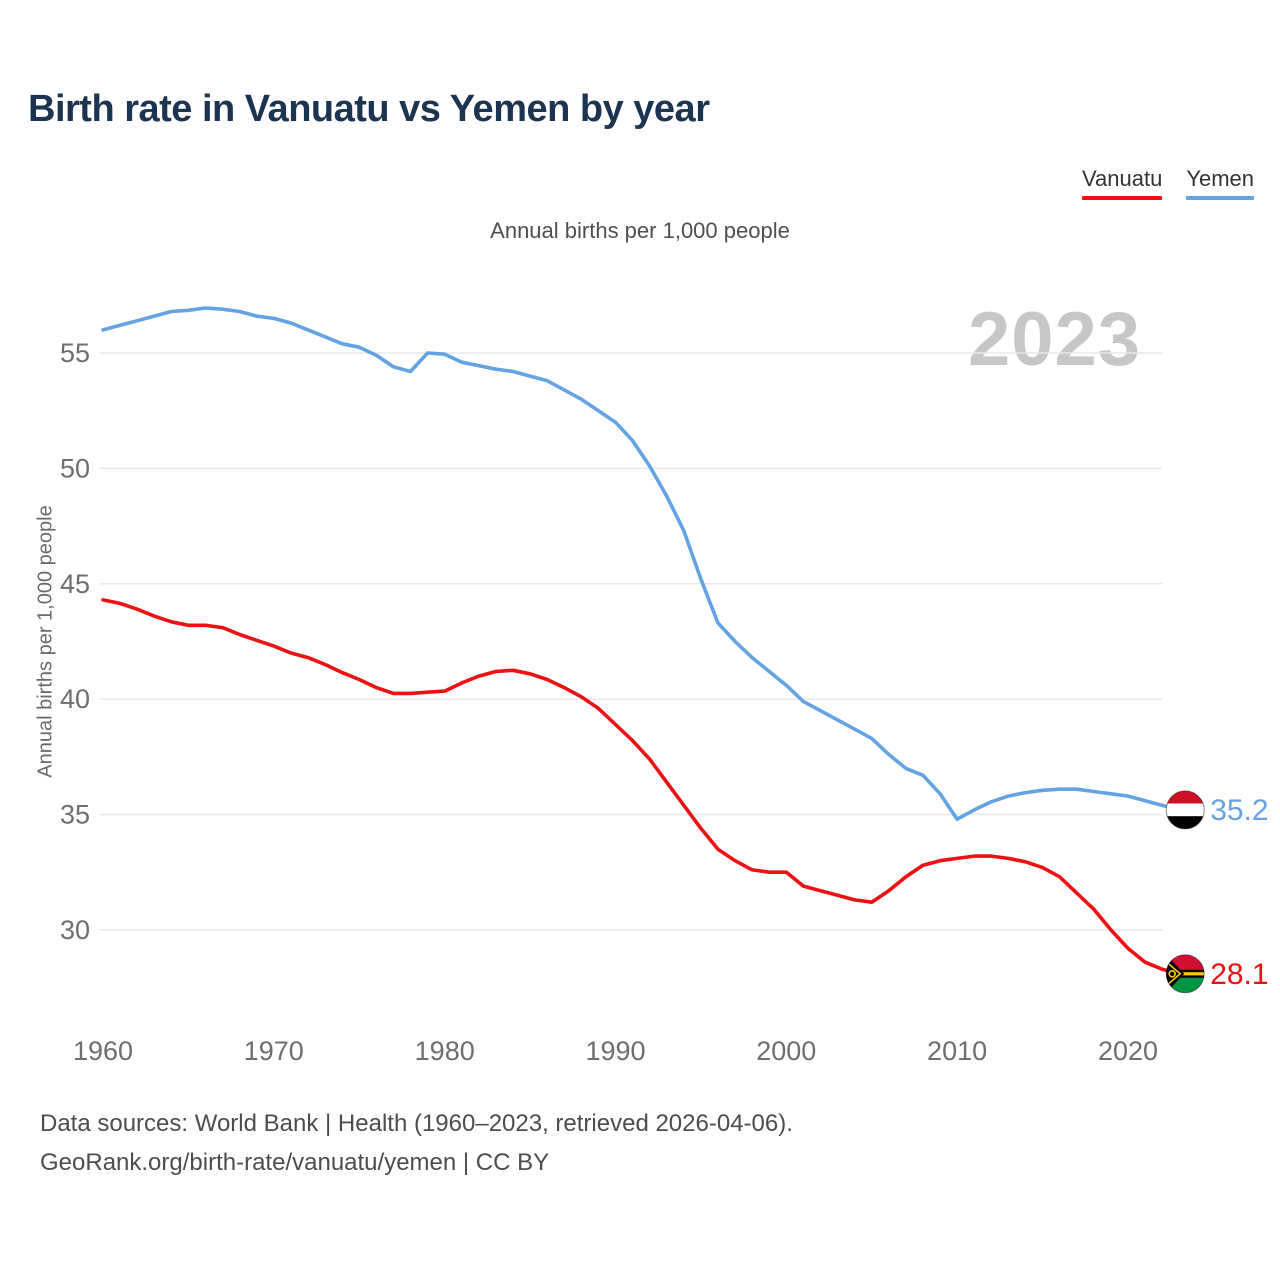 This screenshot has height=1280, width=1280. I want to click on y-tick-label: 50, so click(75, 468).